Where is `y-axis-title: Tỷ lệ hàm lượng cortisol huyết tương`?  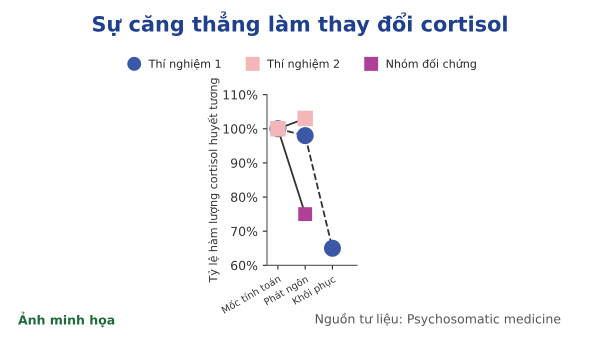 y-axis-title: Tỷ lệ hàm lượng cortisol huyết tương is located at coordinates (214, 180).